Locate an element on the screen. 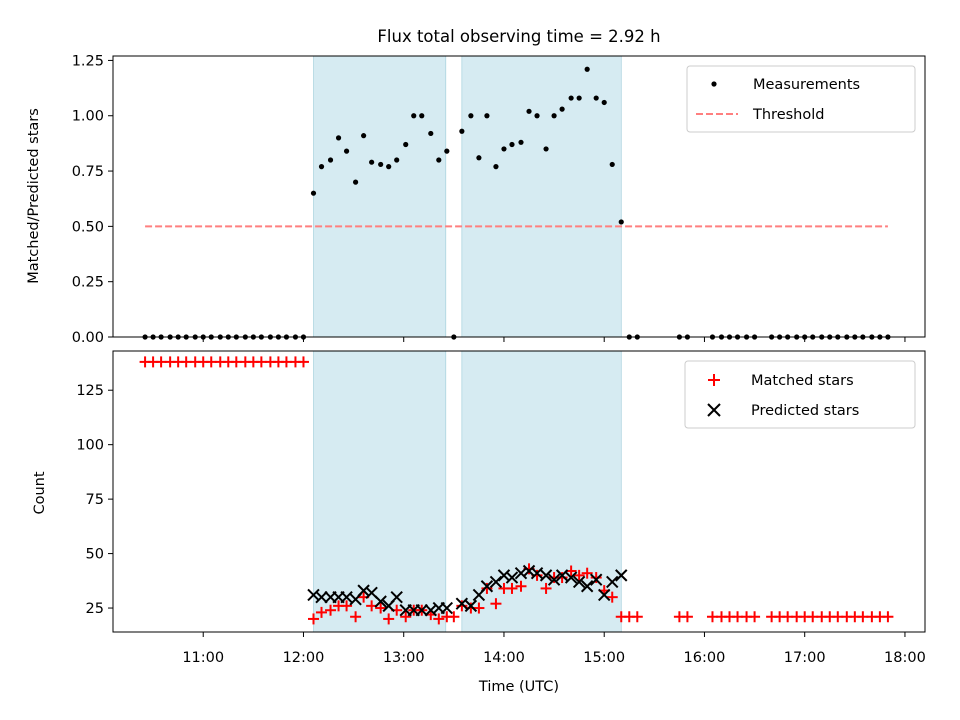  x-tick-label: 17:00 is located at coordinates (805, 658).